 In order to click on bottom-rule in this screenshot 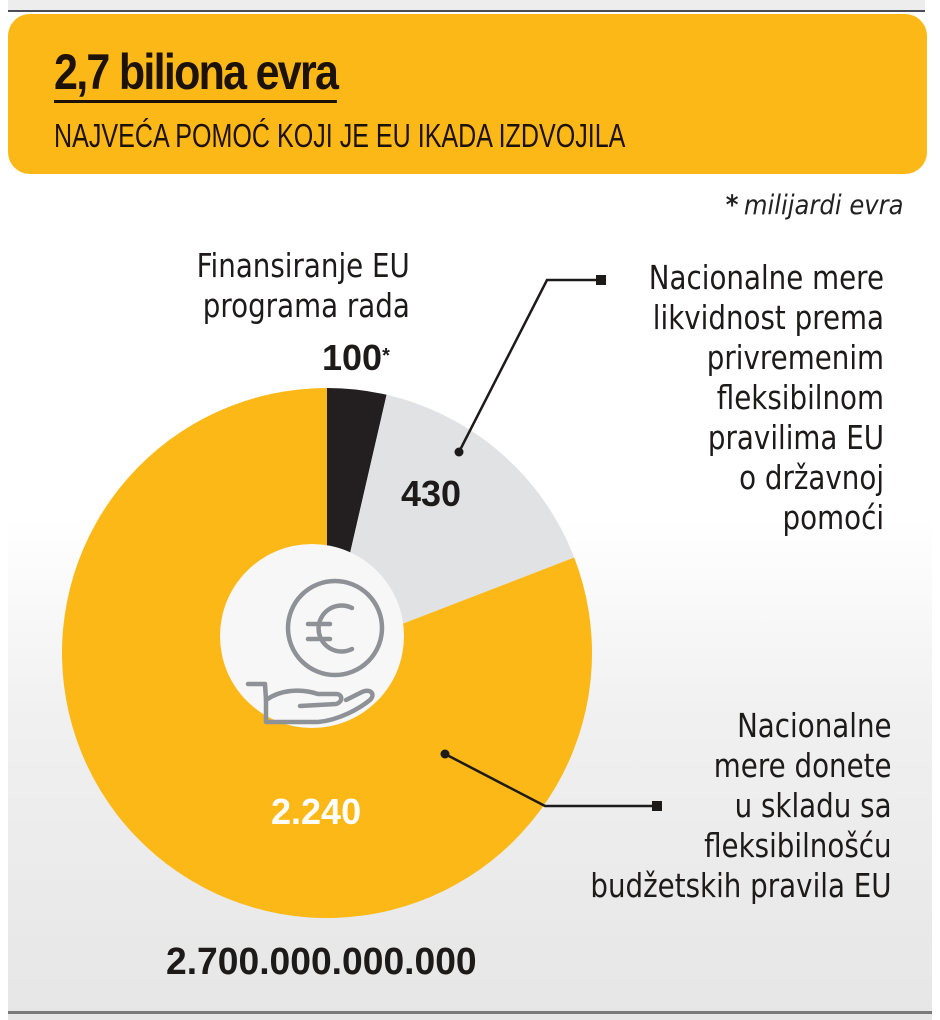, I will do `click(470, 1012)`.